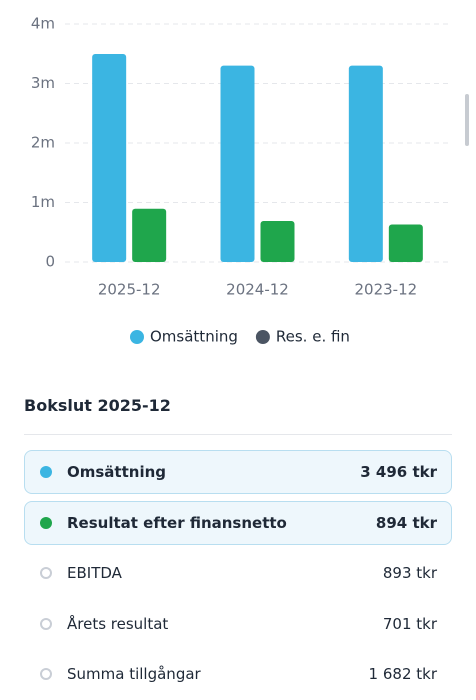  What do you see at coordinates (238, 472) in the screenshot?
I see `list-row: Omsättning 3 496 tkr` at bounding box center [238, 472].